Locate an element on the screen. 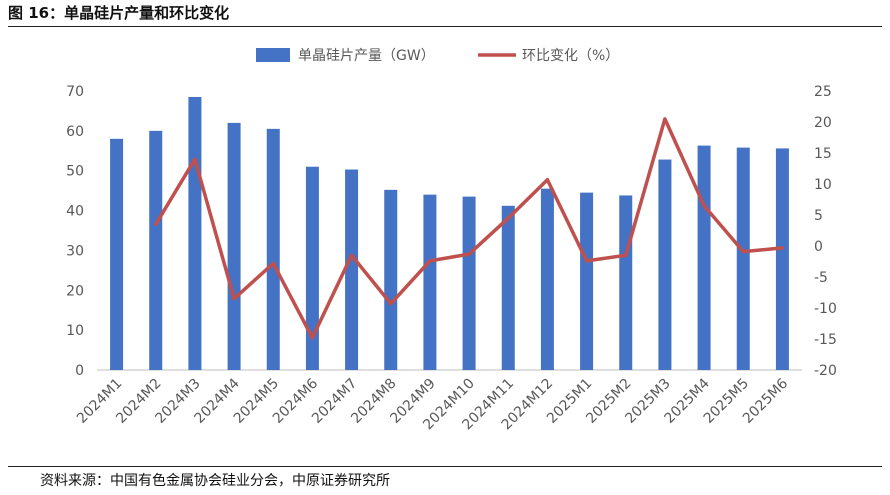 The width and height of the screenshot is (890, 495). left-tick-label: 10 is located at coordinates (75, 331).